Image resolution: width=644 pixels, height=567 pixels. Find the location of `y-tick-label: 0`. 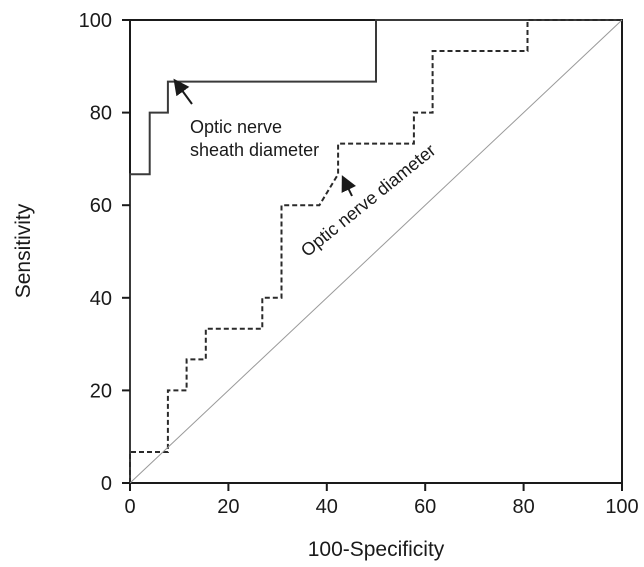

y-tick-label: 0 is located at coordinates (106, 484).